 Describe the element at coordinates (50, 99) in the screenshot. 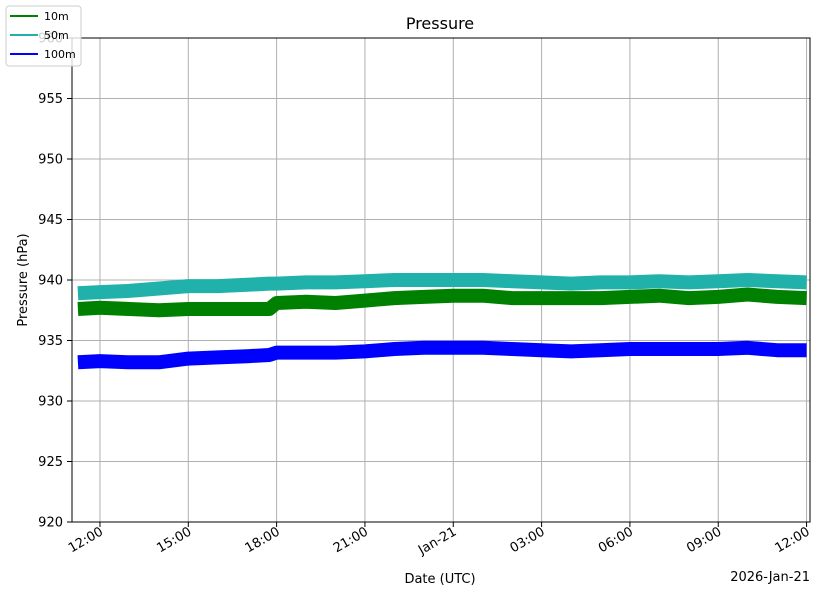

I see `y-tick-label: 955` at that location.